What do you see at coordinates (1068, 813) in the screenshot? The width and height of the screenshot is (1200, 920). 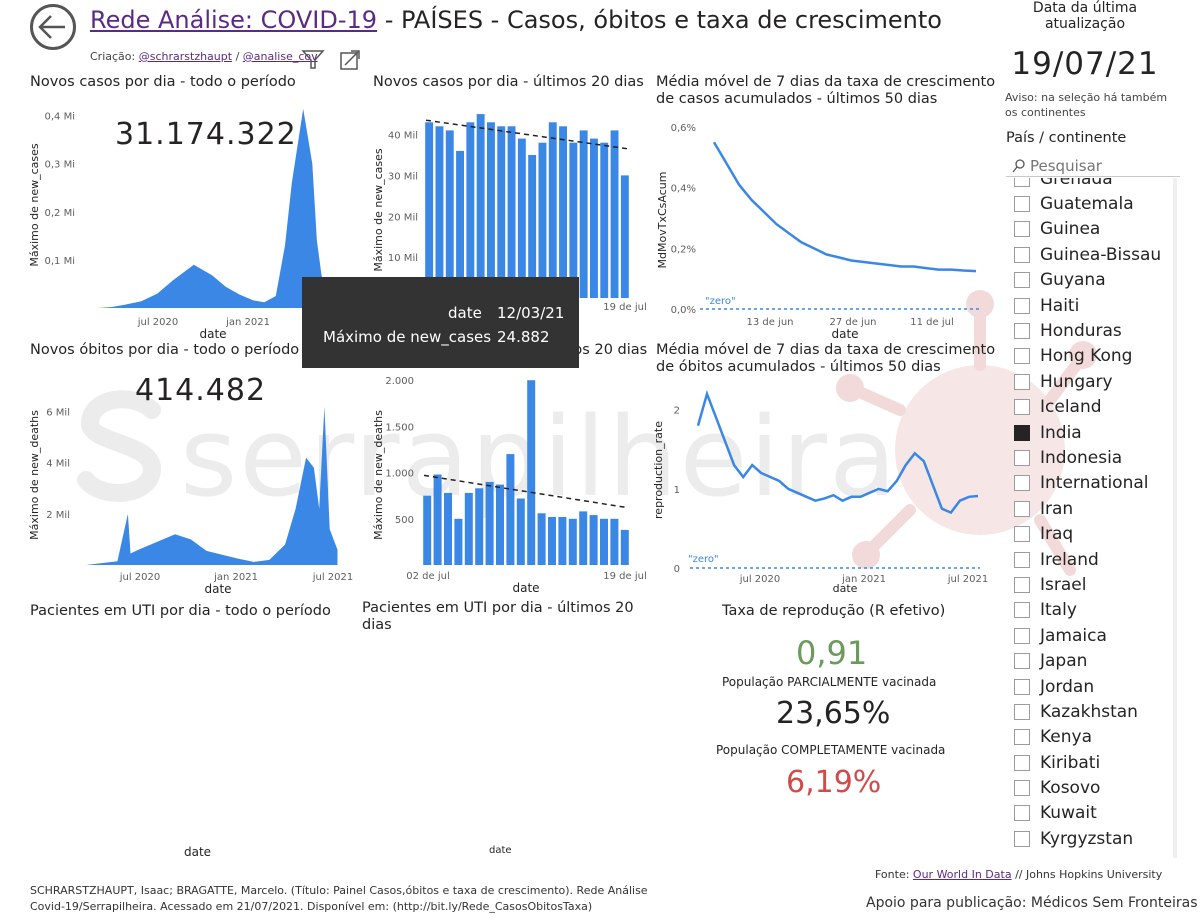 I see `slicer-item-label: Kuwait` at bounding box center [1068, 813].